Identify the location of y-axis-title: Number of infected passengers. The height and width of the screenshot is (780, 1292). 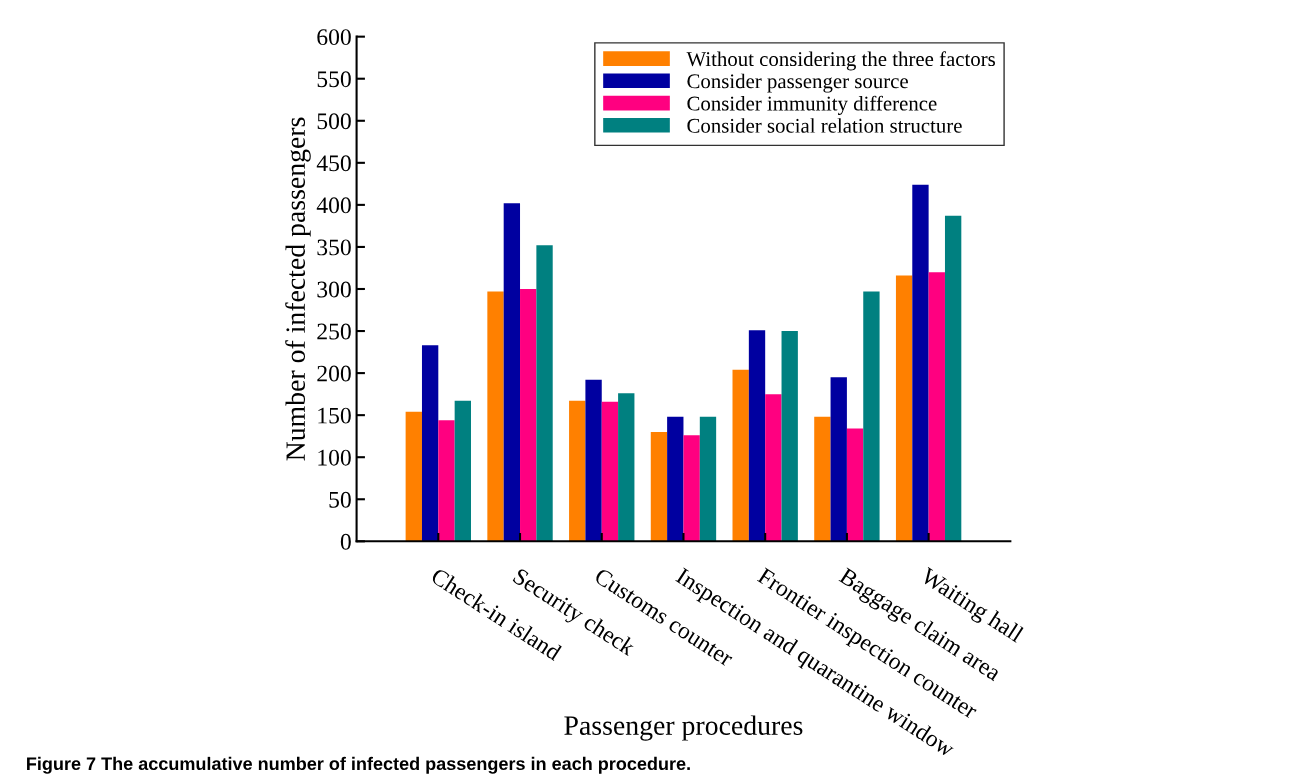
(298, 289).